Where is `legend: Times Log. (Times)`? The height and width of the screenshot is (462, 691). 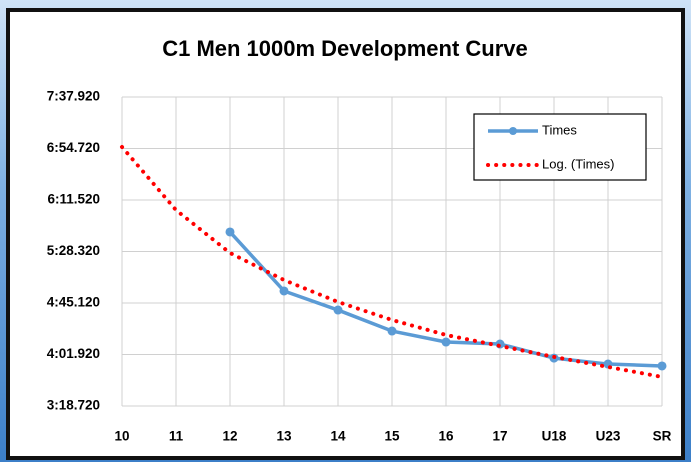 legend: Times Log. (Times) is located at coordinates (560, 147).